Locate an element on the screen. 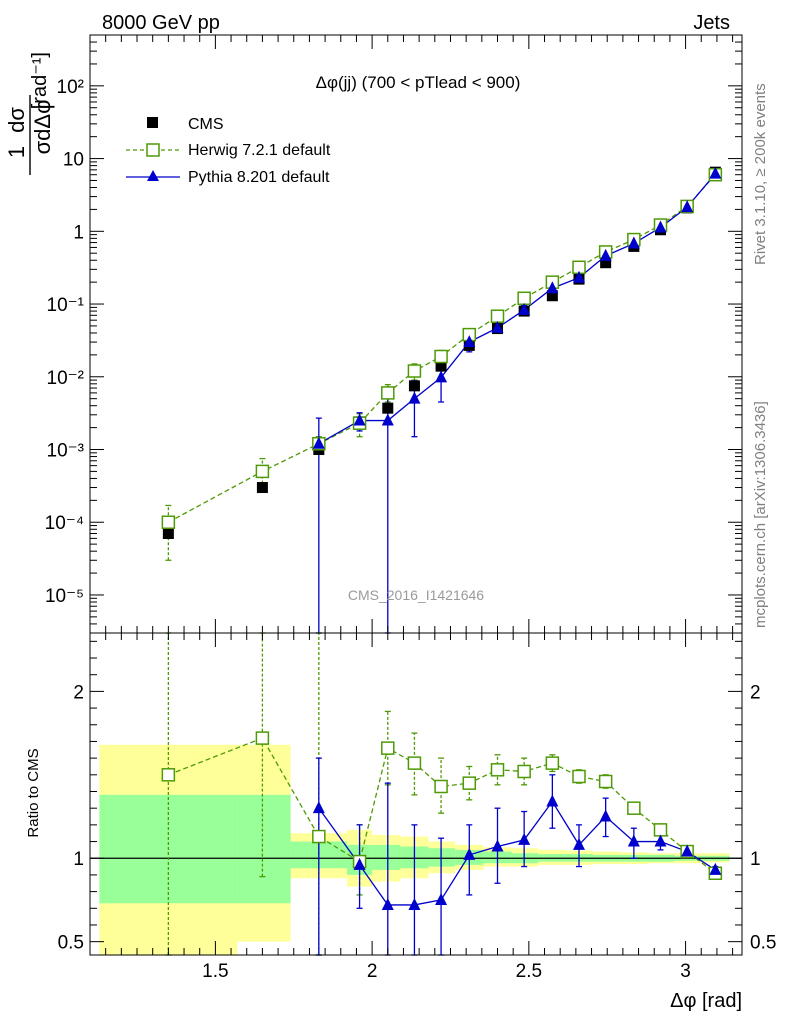  legend-marker-pythia is located at coordinates (153, 175).